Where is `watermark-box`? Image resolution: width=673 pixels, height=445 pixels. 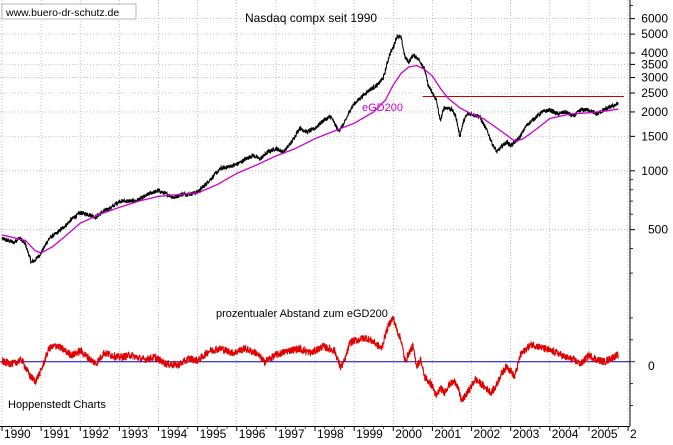 watermark-box is located at coordinates (69, 11).